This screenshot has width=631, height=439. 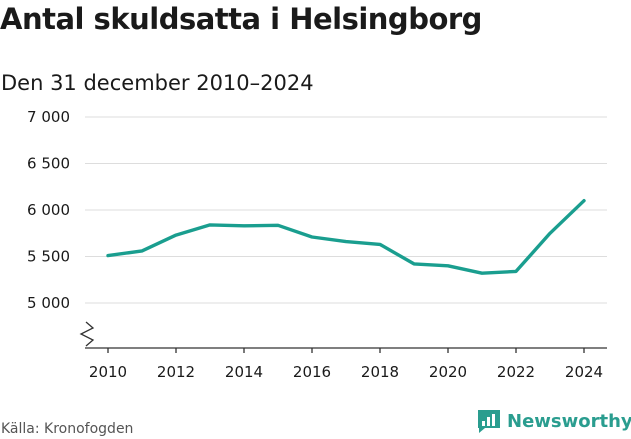 What do you see at coordinates (48, 210) in the screenshot?
I see `y-tick-label: 6 000` at bounding box center [48, 210].